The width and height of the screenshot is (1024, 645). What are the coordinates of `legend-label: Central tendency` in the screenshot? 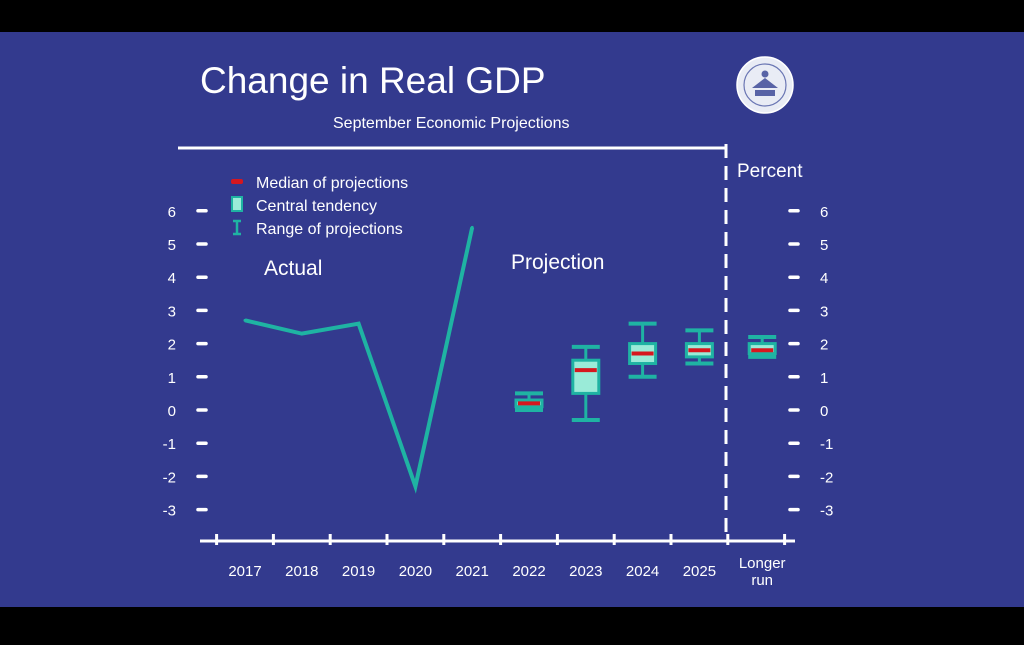 It's located at (316, 206).